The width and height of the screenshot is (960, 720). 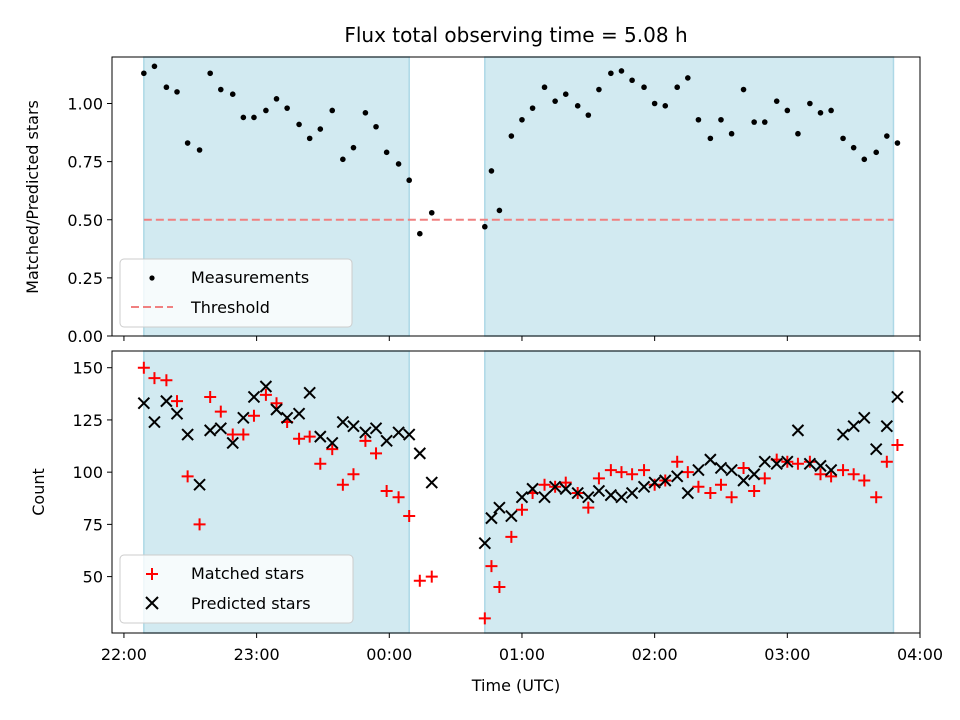 I want to click on x-tick-label: 01:00, so click(x=522, y=654).